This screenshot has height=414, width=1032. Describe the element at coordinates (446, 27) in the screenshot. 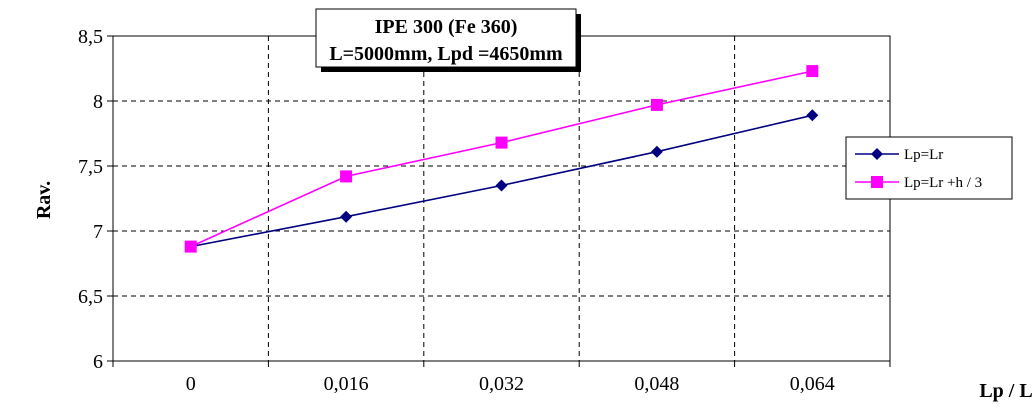

I see `chart-title-line-1: IPE 300 (Fe 360)` at that location.